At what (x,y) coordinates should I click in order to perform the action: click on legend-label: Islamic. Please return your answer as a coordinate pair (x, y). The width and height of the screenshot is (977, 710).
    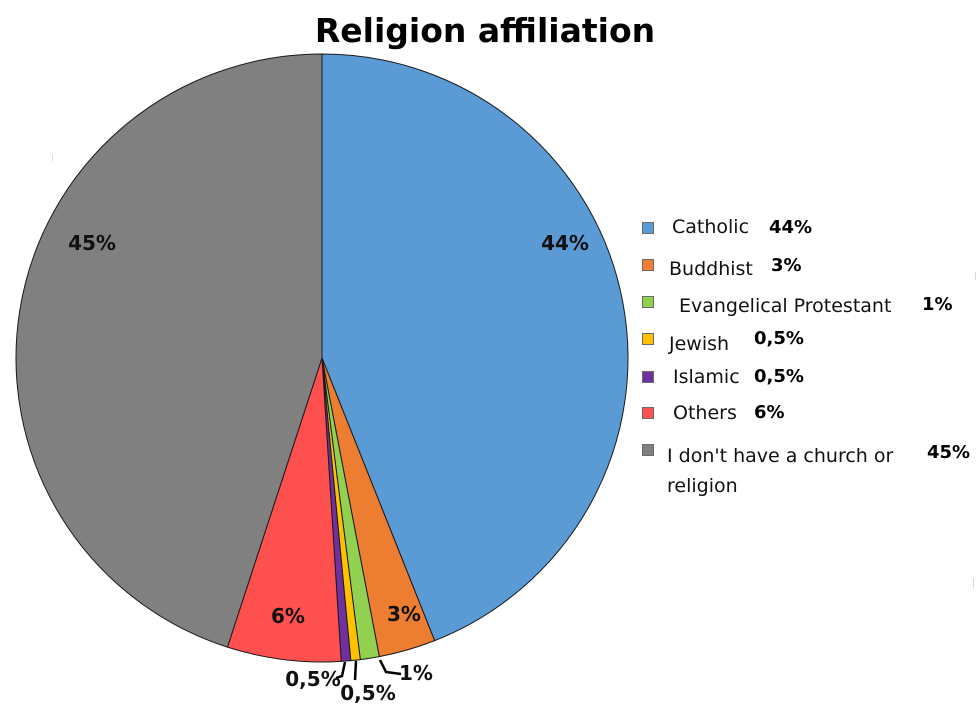
    Looking at the image, I should click on (706, 377).